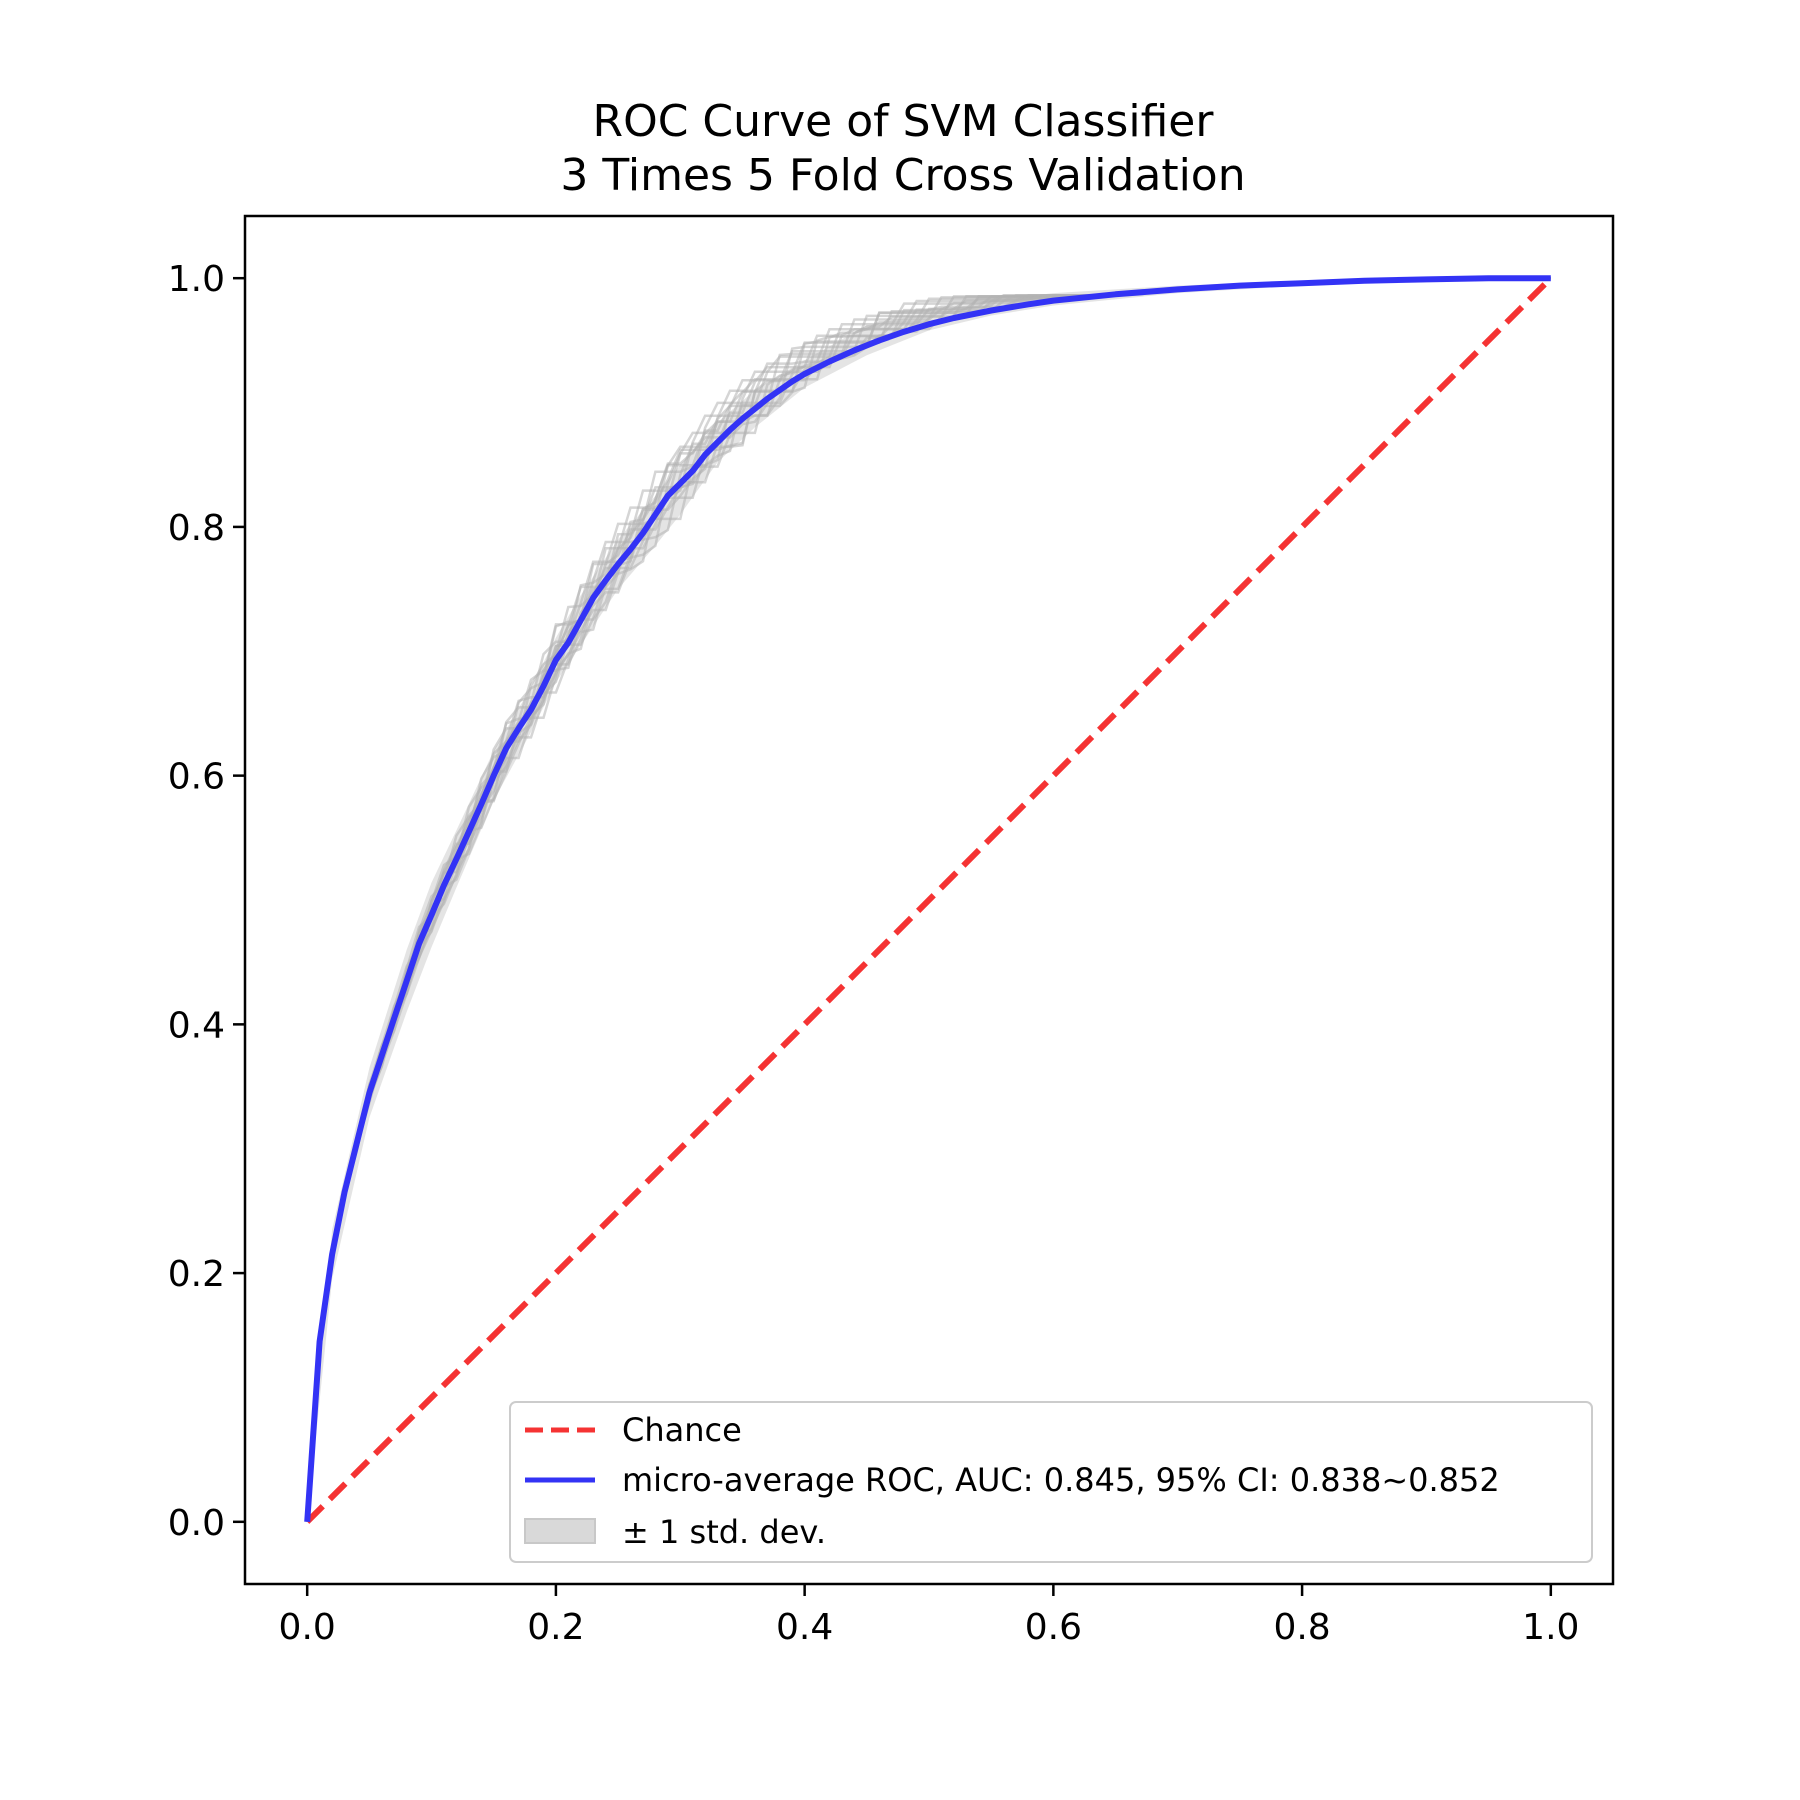 The width and height of the screenshot is (1800, 1800). What do you see at coordinates (560, 1531) in the screenshot?
I see `legend-swatch-std` at bounding box center [560, 1531].